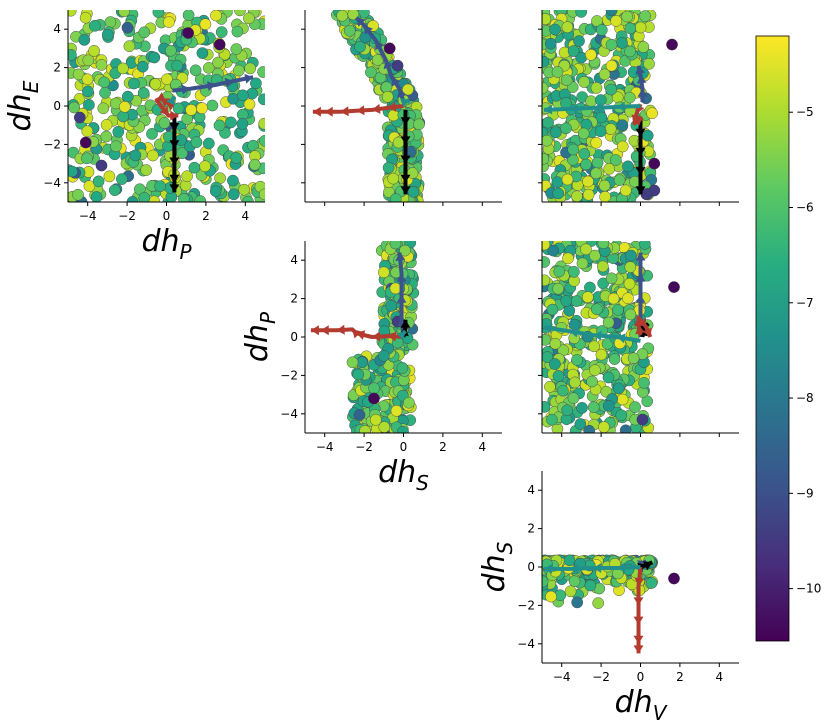 The width and height of the screenshot is (828, 726). I want to click on y-axis-label: dhP, so click(260, 336).